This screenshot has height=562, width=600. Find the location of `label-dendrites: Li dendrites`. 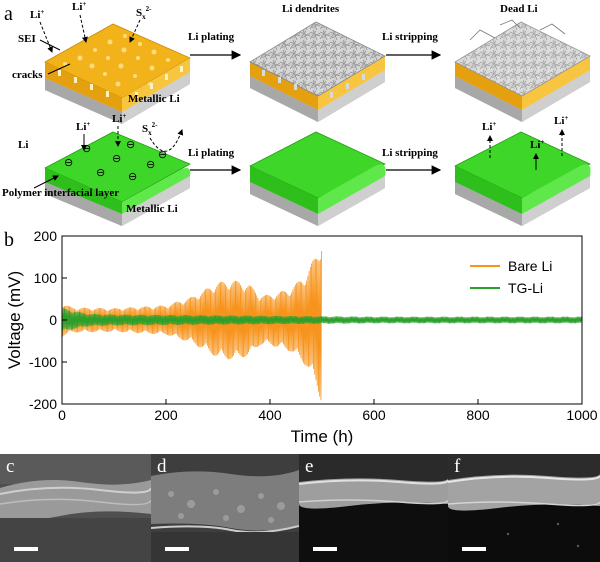

label-dendrites: Li dendrites is located at coordinates (311, 9).